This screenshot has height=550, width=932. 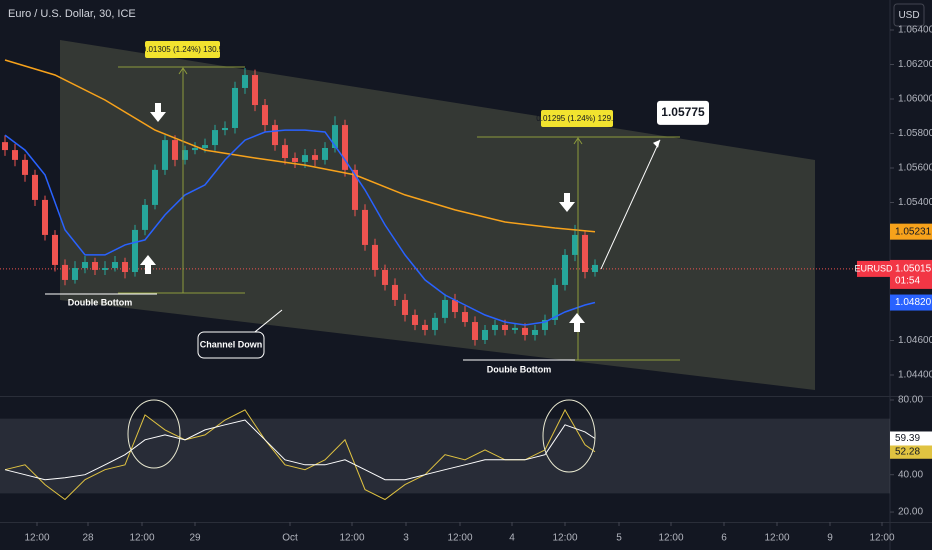 I want to click on ma-price-tag: 1.05231, so click(x=913, y=231).